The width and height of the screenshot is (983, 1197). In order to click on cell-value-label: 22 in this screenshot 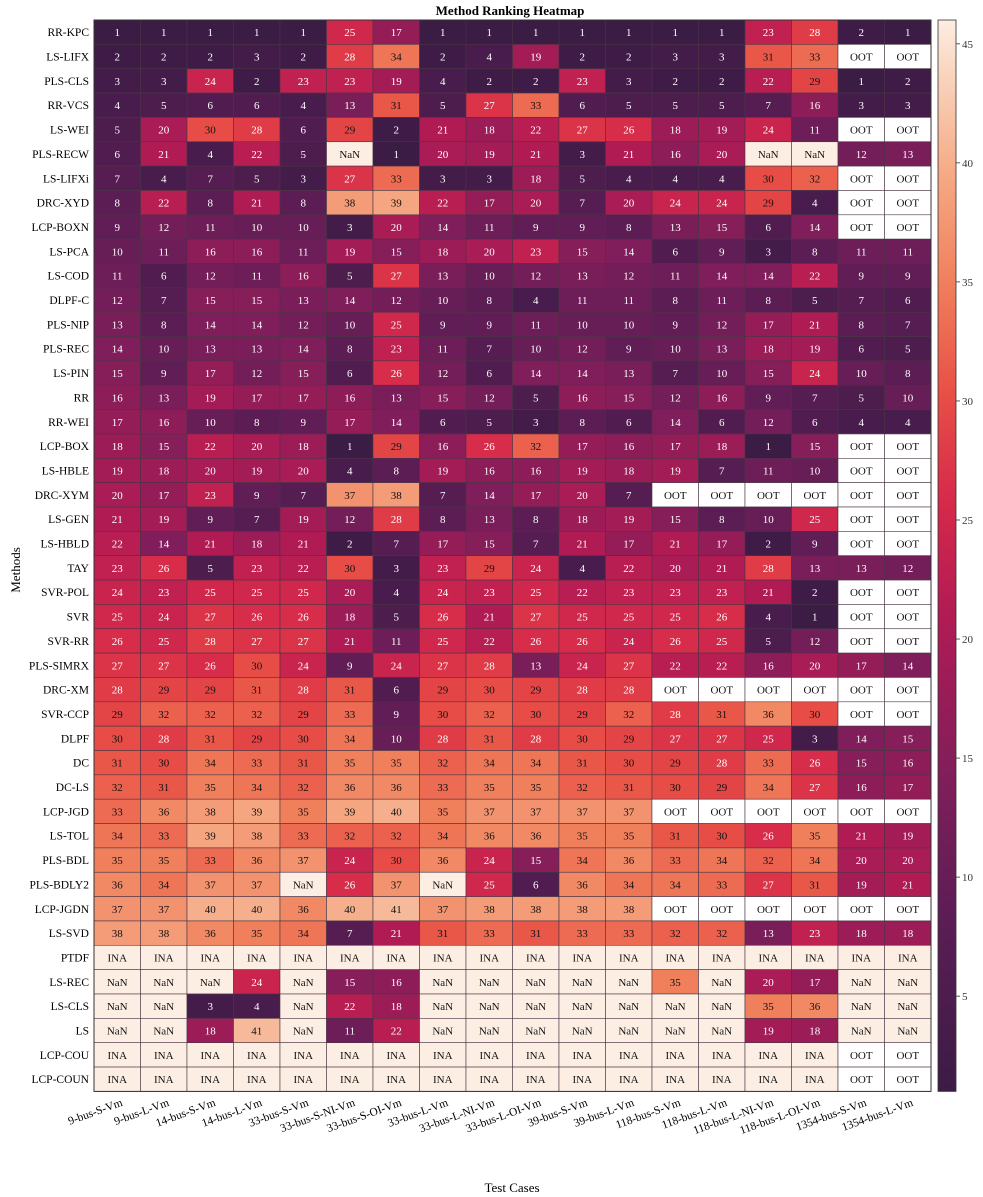, I will do `click(489, 642)`.